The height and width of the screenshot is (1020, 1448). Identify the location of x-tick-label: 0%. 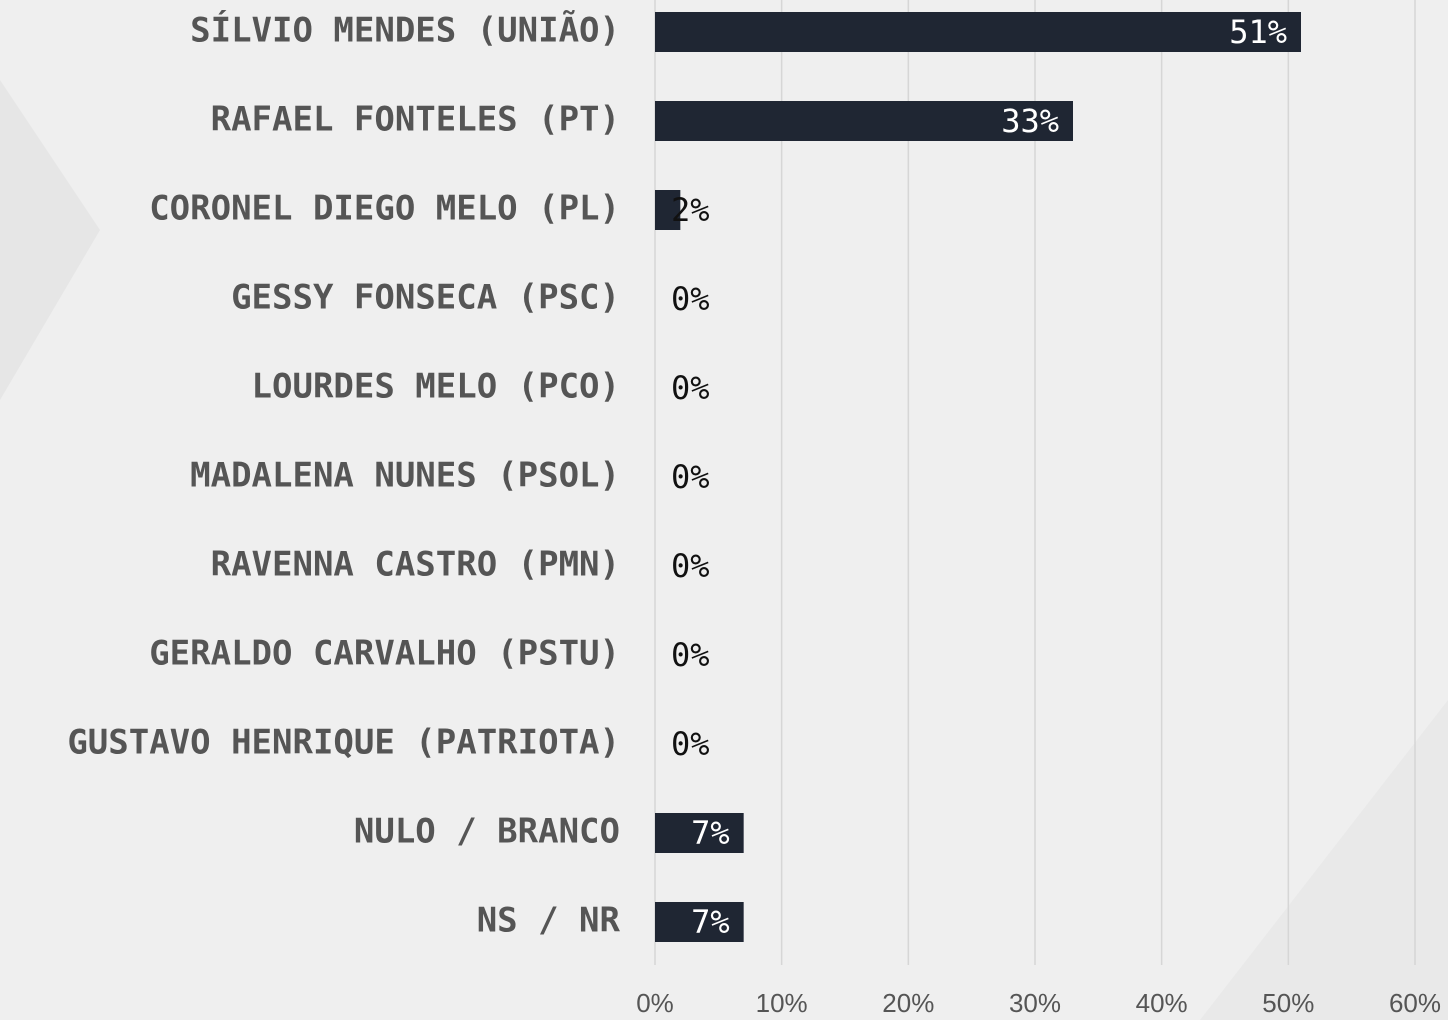
(655, 1003).